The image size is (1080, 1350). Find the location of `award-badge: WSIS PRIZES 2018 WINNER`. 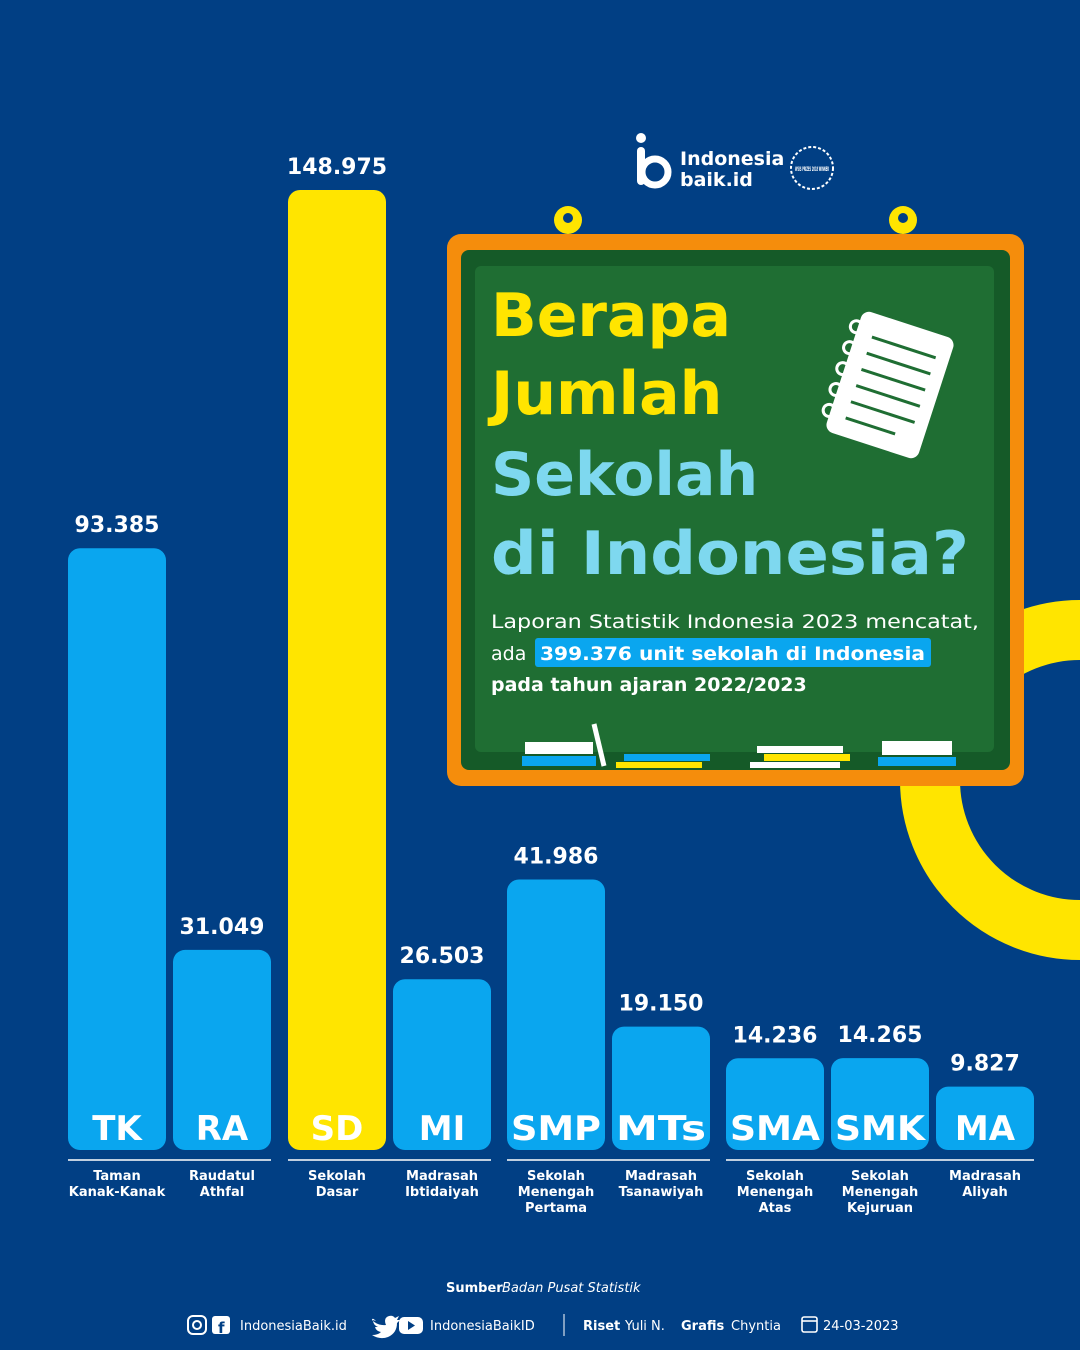

award-badge: WSIS PRIZES 2018 WINNER is located at coordinates (812, 168).